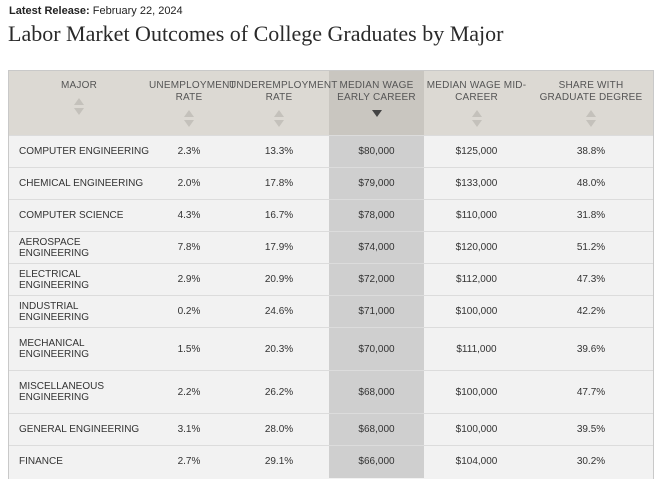 The image size is (660, 479). I want to click on cell-underemployment: 24.6%, so click(279, 311).